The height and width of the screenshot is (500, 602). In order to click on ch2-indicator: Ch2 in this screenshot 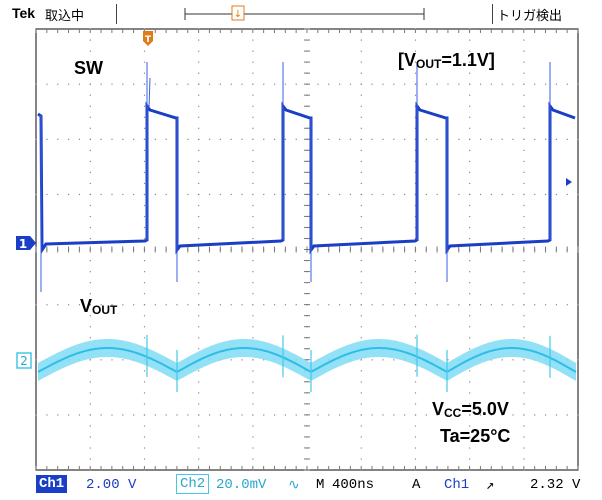, I will do `click(193, 484)`.